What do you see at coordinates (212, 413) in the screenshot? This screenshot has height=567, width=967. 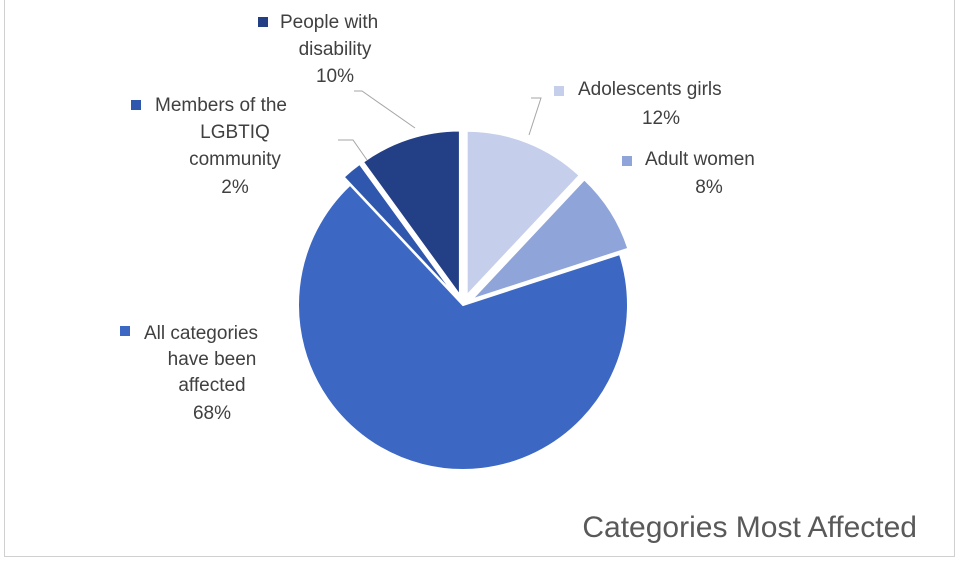 I see `slice-value-label: 68%` at bounding box center [212, 413].